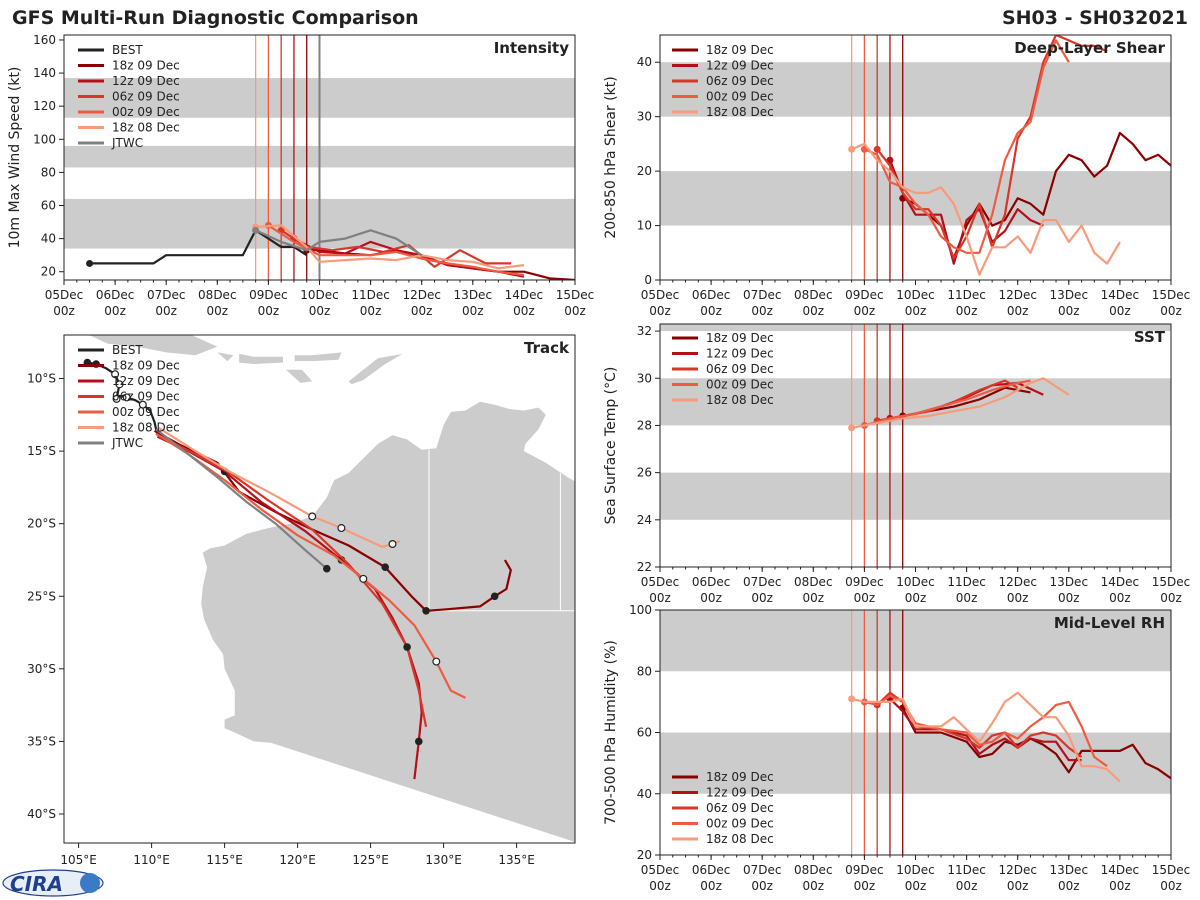 The height and width of the screenshot is (900, 1200). Describe the element at coordinates (547, 348) in the screenshot. I see `panel-title: Track` at that location.